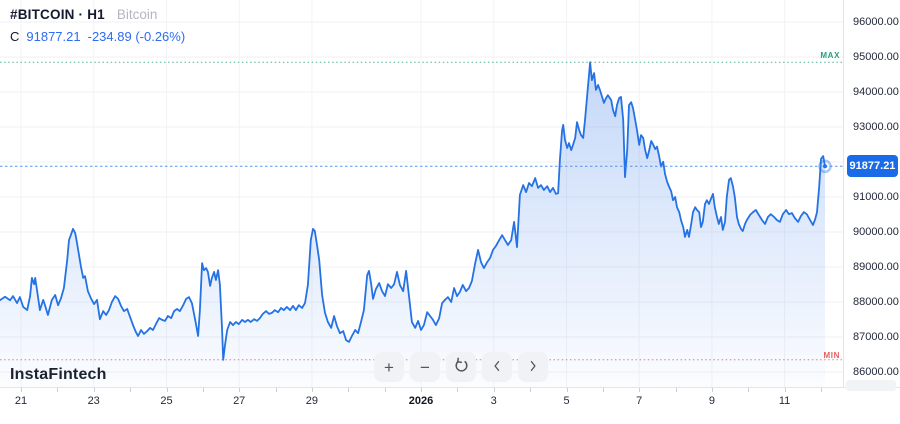 The width and height of the screenshot is (900, 424). What do you see at coordinates (137, 14) in the screenshot?
I see `instrument-description: Bitcoin` at bounding box center [137, 14].